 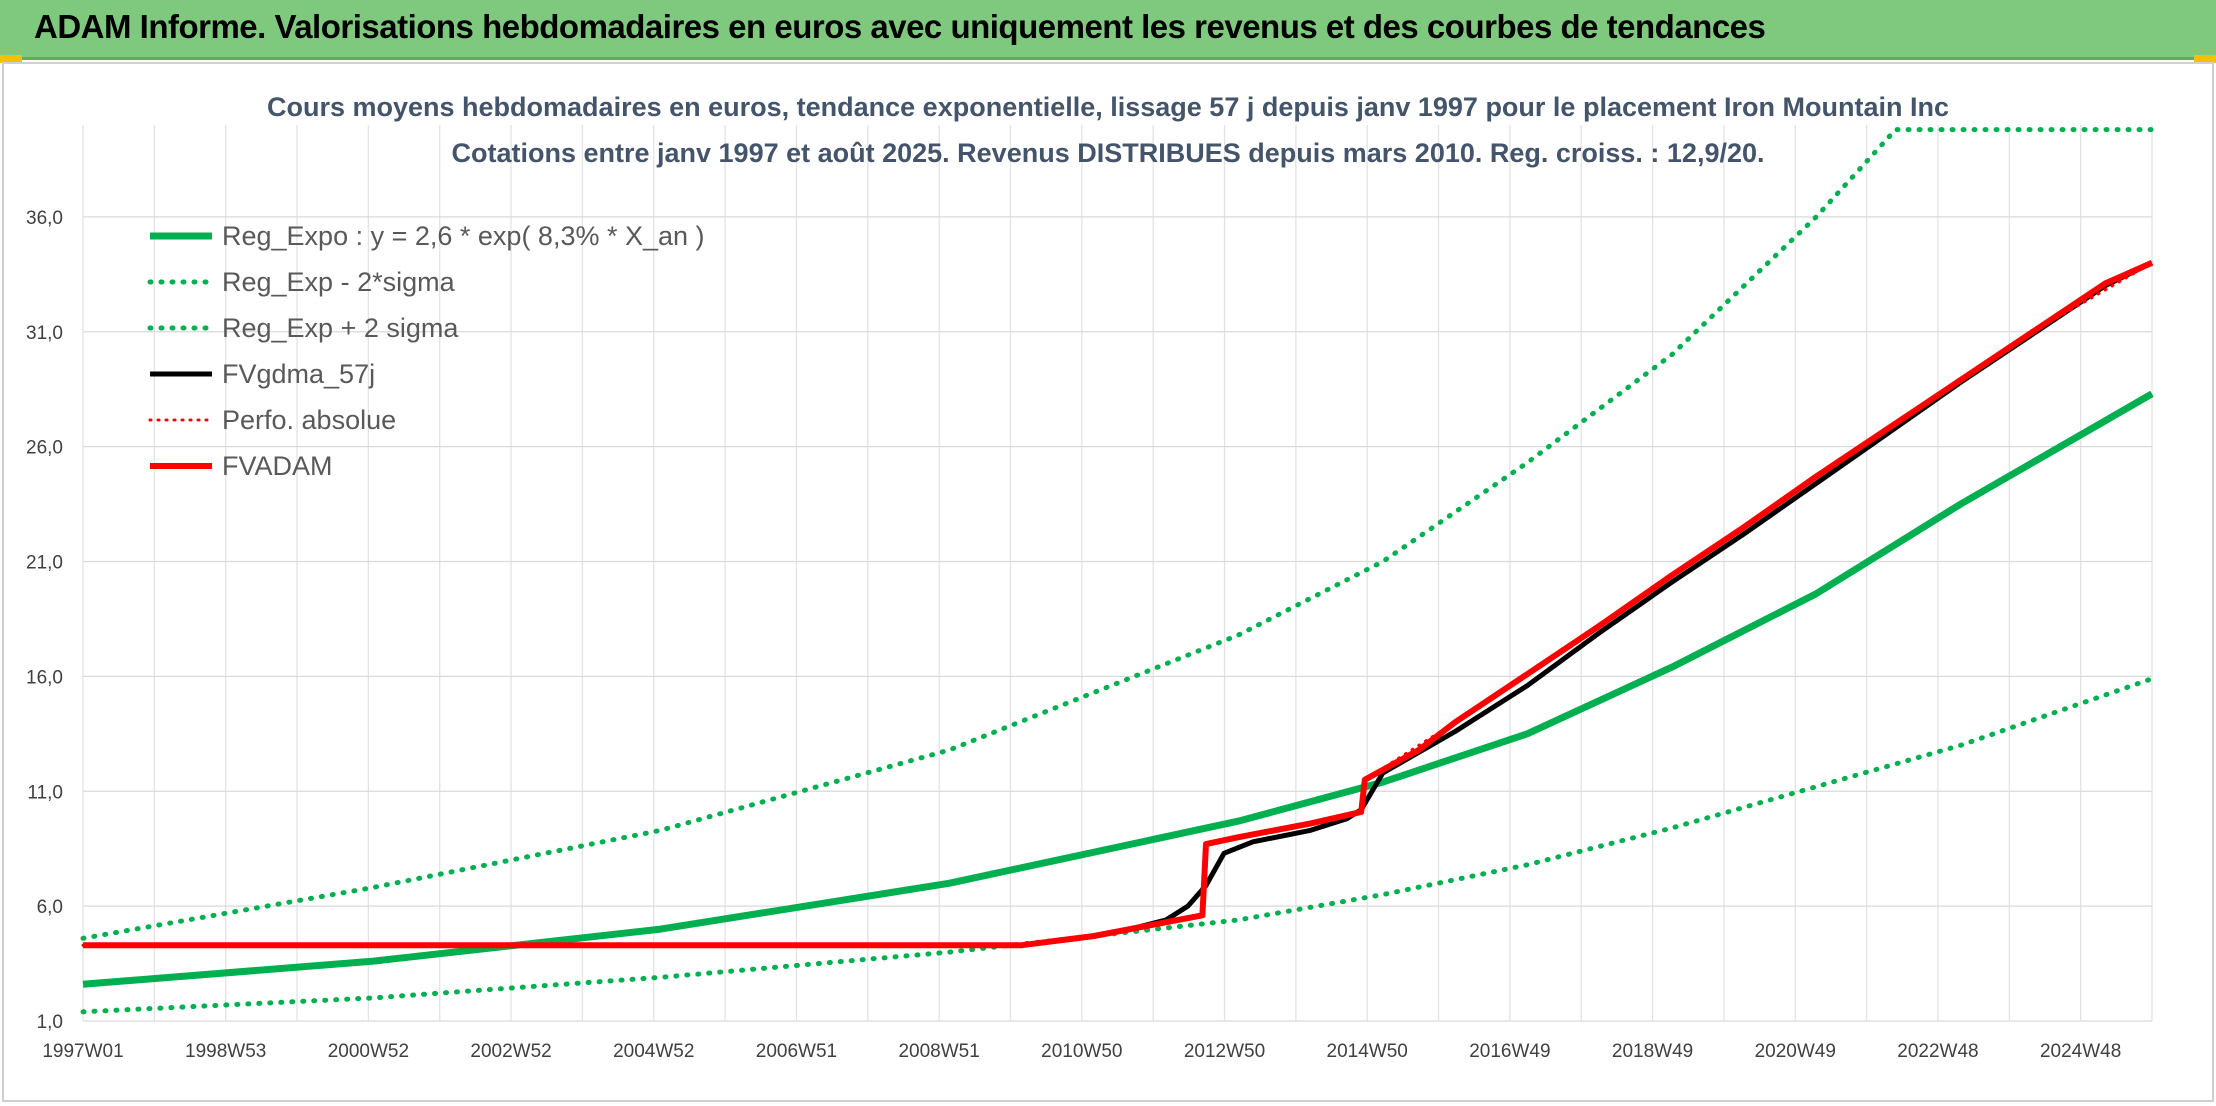 What do you see at coordinates (50, 907) in the screenshot?
I see `y-tick-label: 6,0` at bounding box center [50, 907].